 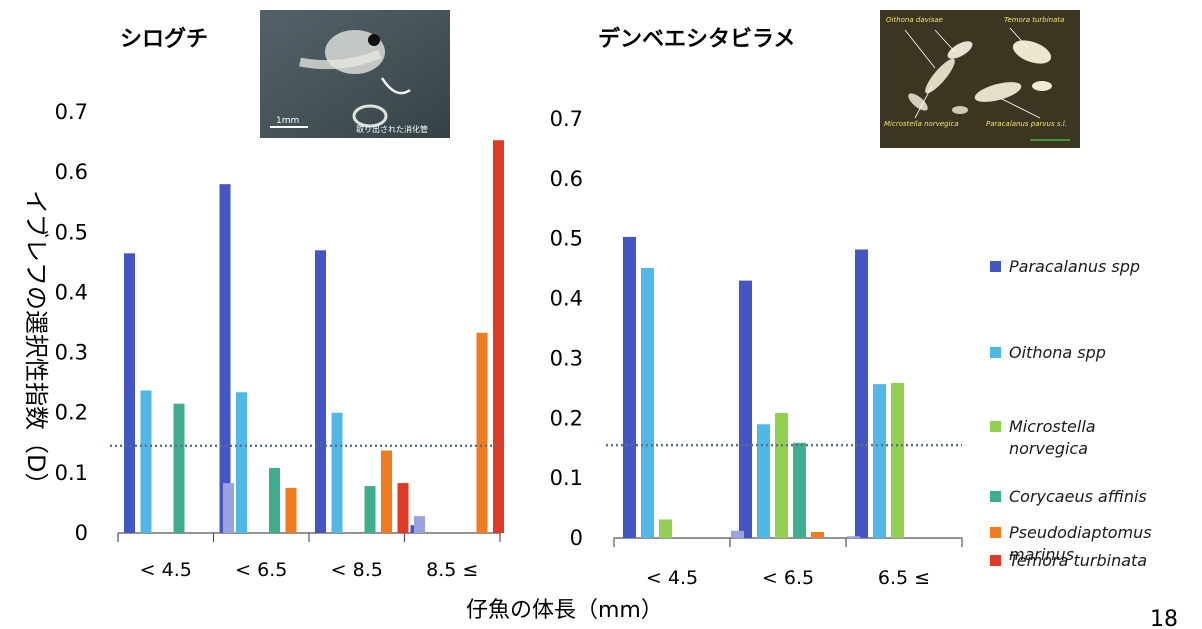 What do you see at coordinates (392, 129) in the screenshot?
I see `photo1-caption: 取り出された消化管` at bounding box center [392, 129].